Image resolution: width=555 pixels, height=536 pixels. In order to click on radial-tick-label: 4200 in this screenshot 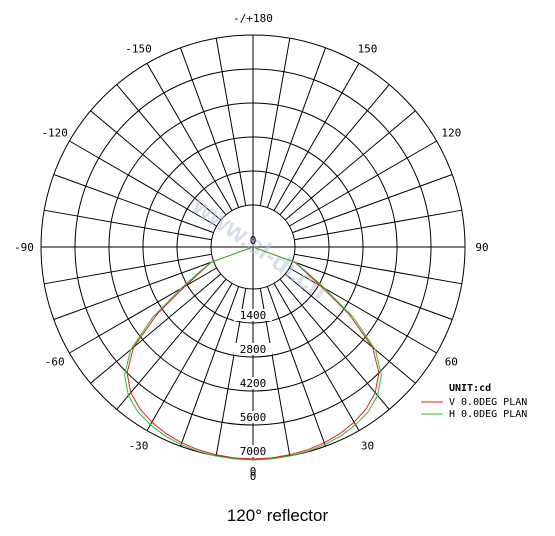, I will do `click(253, 383)`.